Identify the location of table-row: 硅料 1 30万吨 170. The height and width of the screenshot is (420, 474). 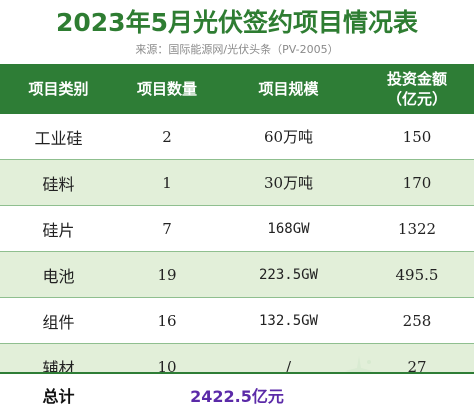
(237, 182).